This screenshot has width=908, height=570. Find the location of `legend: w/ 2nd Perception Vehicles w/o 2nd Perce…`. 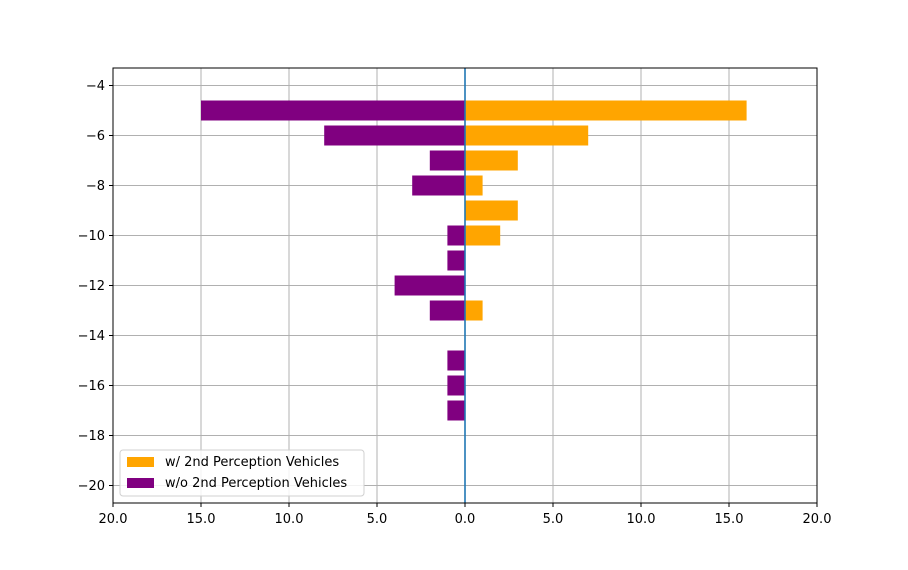

legend: w/ 2nd Perception Vehicles w/o 2nd Perce… is located at coordinates (242, 473).